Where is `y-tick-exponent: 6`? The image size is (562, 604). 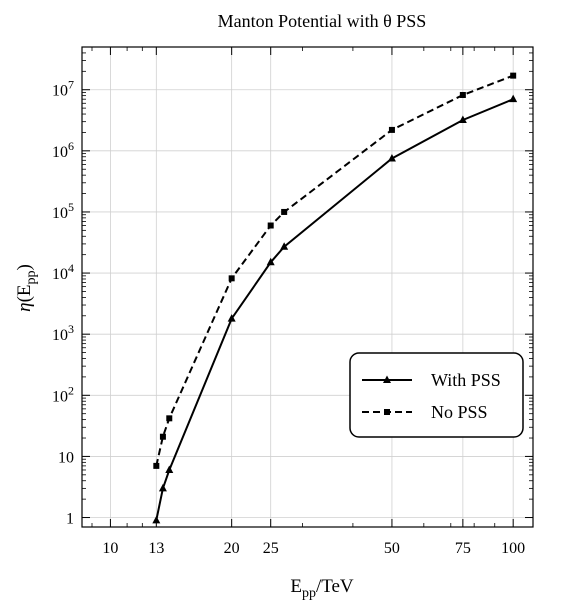 y-tick-exponent: 6 is located at coordinates (71, 146).